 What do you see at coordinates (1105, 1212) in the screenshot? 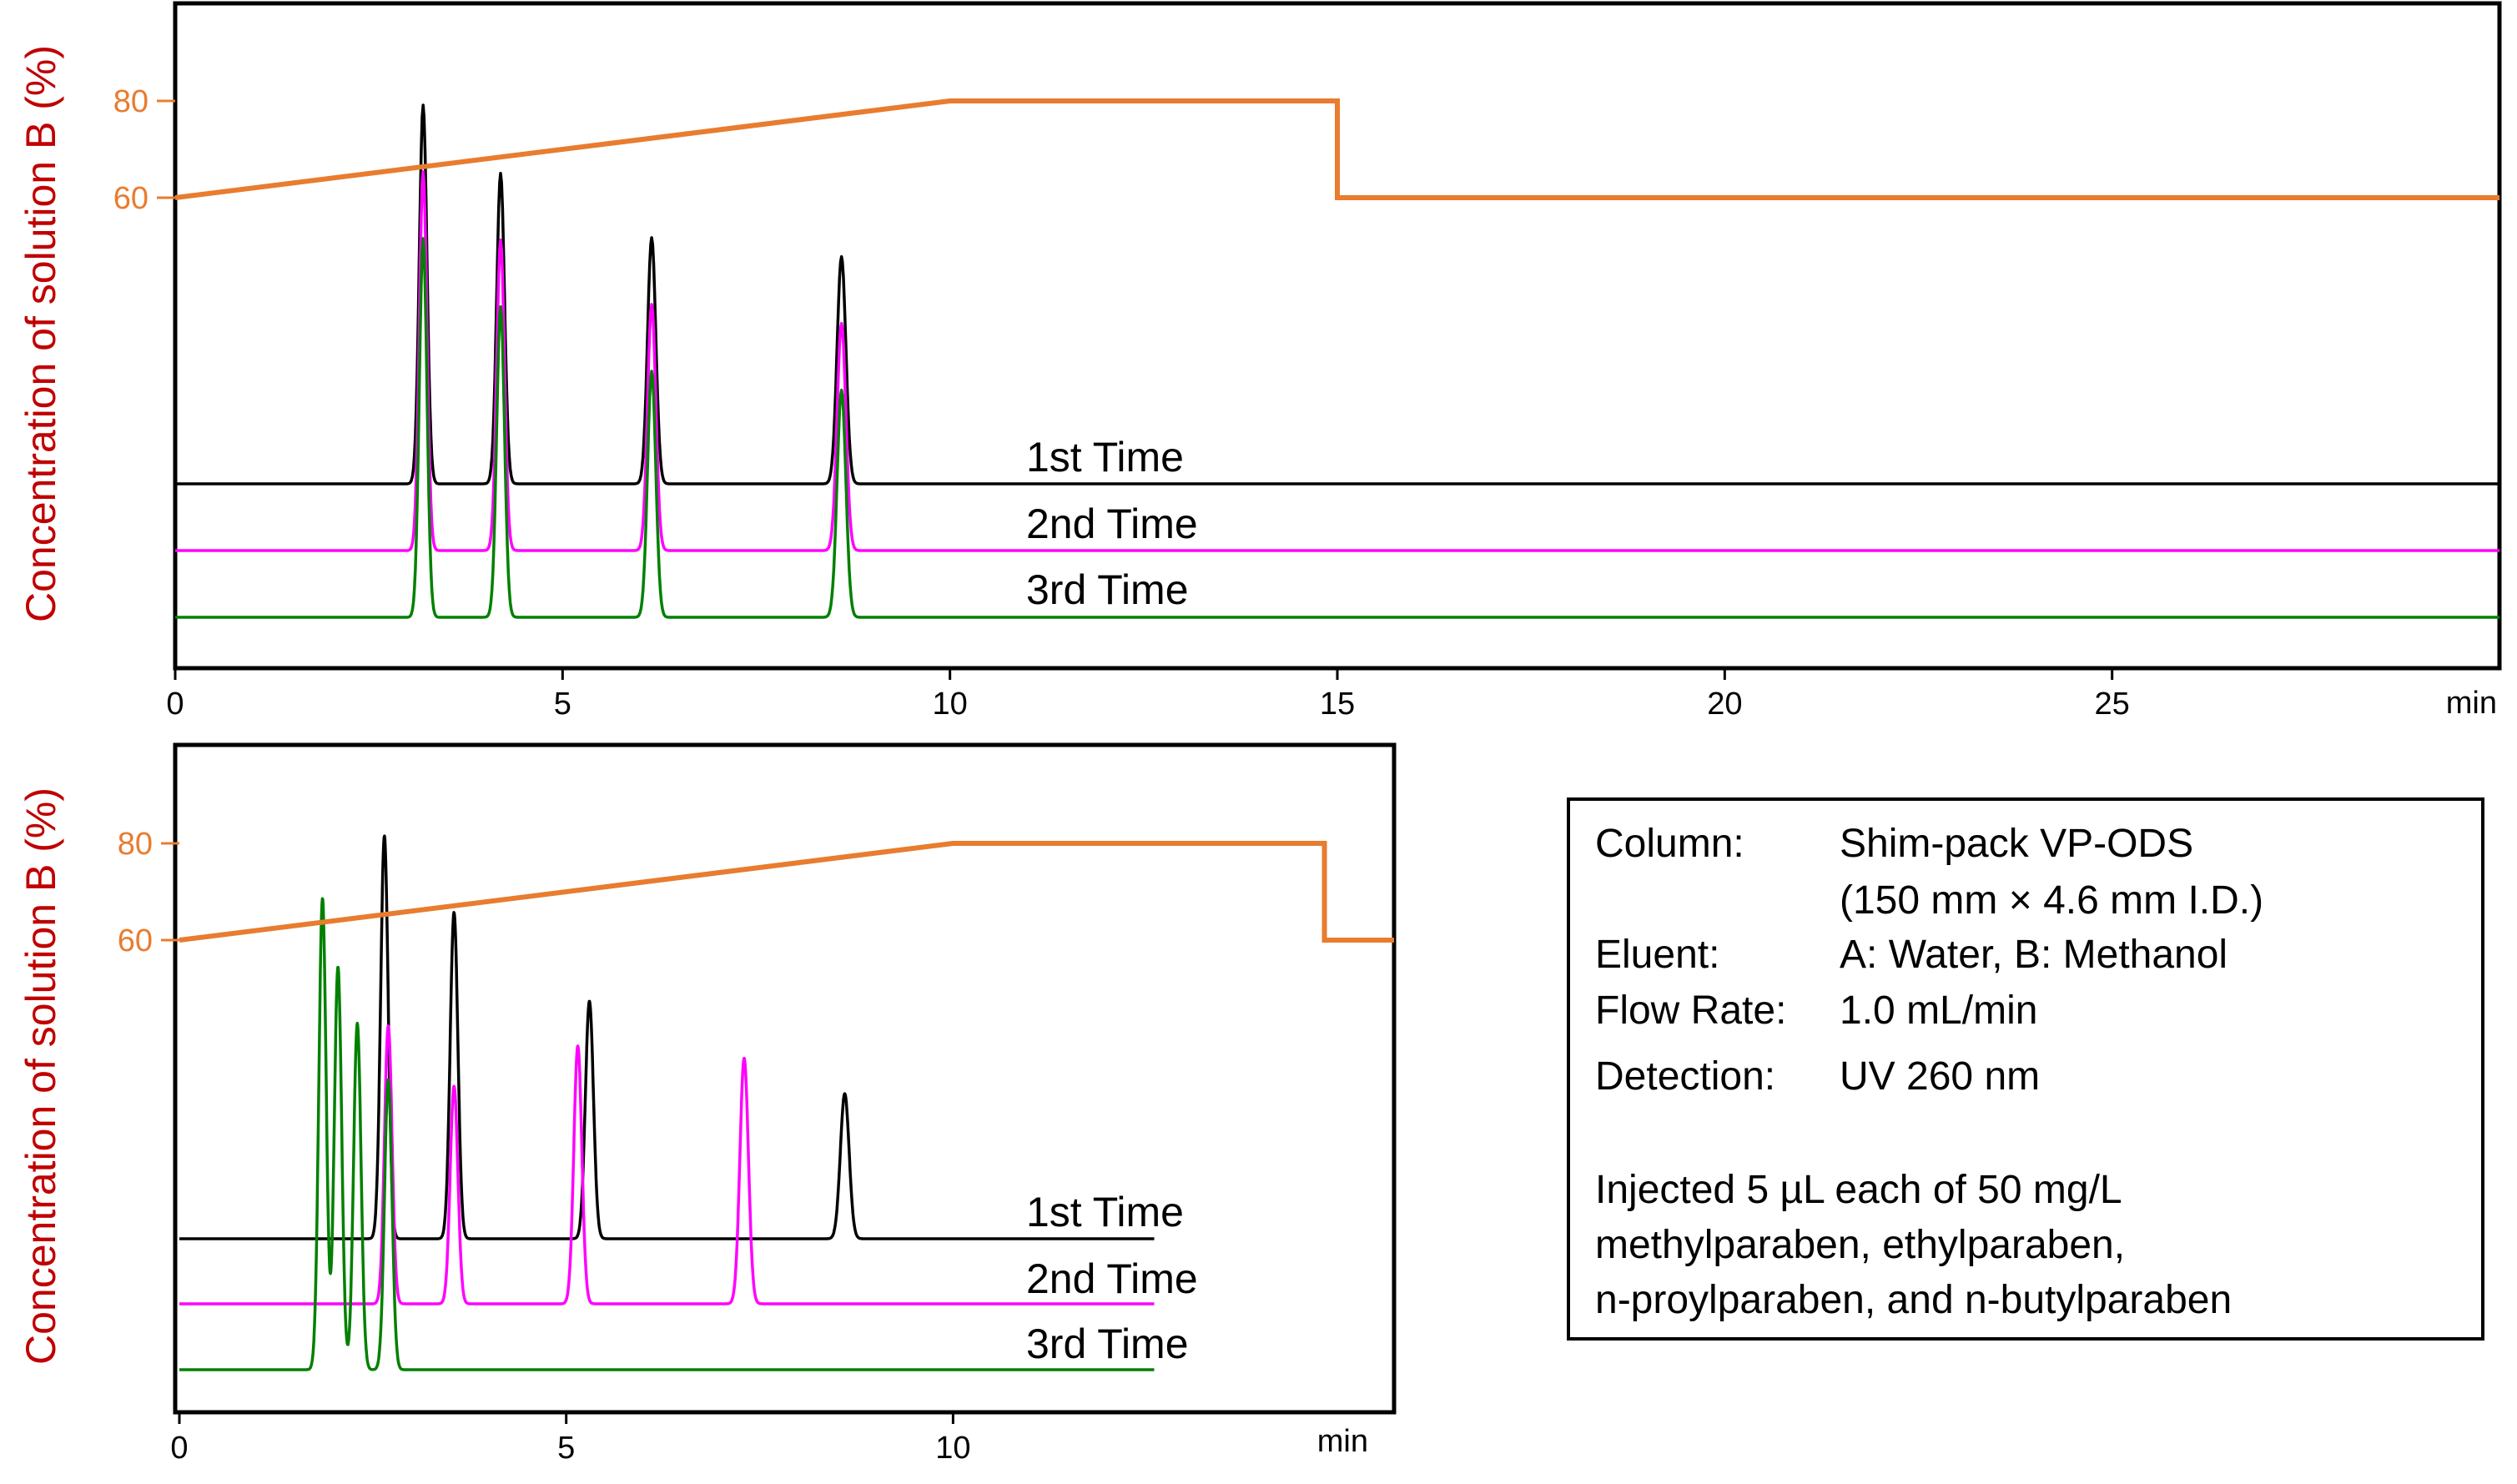
I see `bottom-series-label-1: 1st Time` at bounding box center [1105, 1212].